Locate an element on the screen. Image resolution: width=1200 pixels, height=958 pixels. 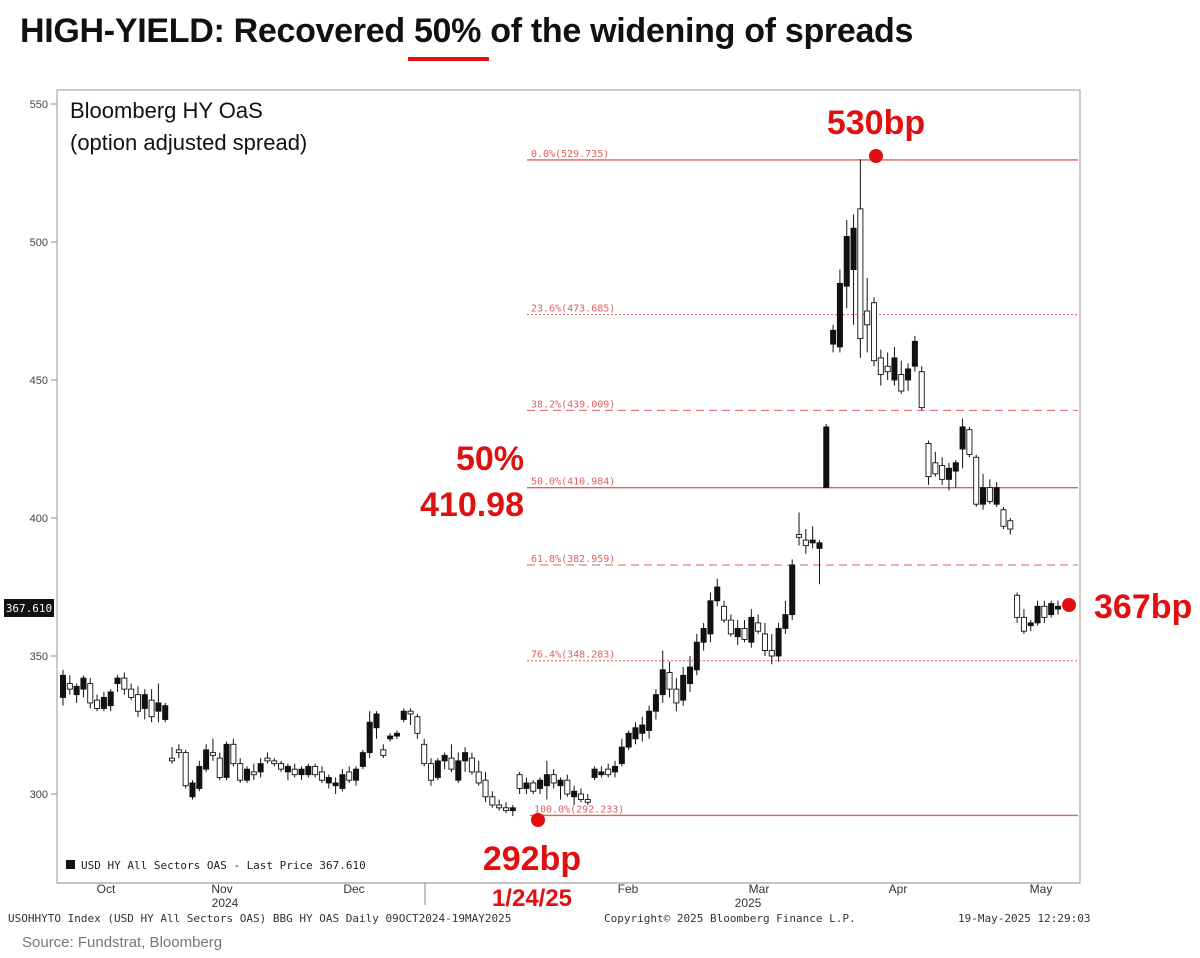
footer-timestamp: 19-May-2025 12:29:03 is located at coordinates (1024, 918).